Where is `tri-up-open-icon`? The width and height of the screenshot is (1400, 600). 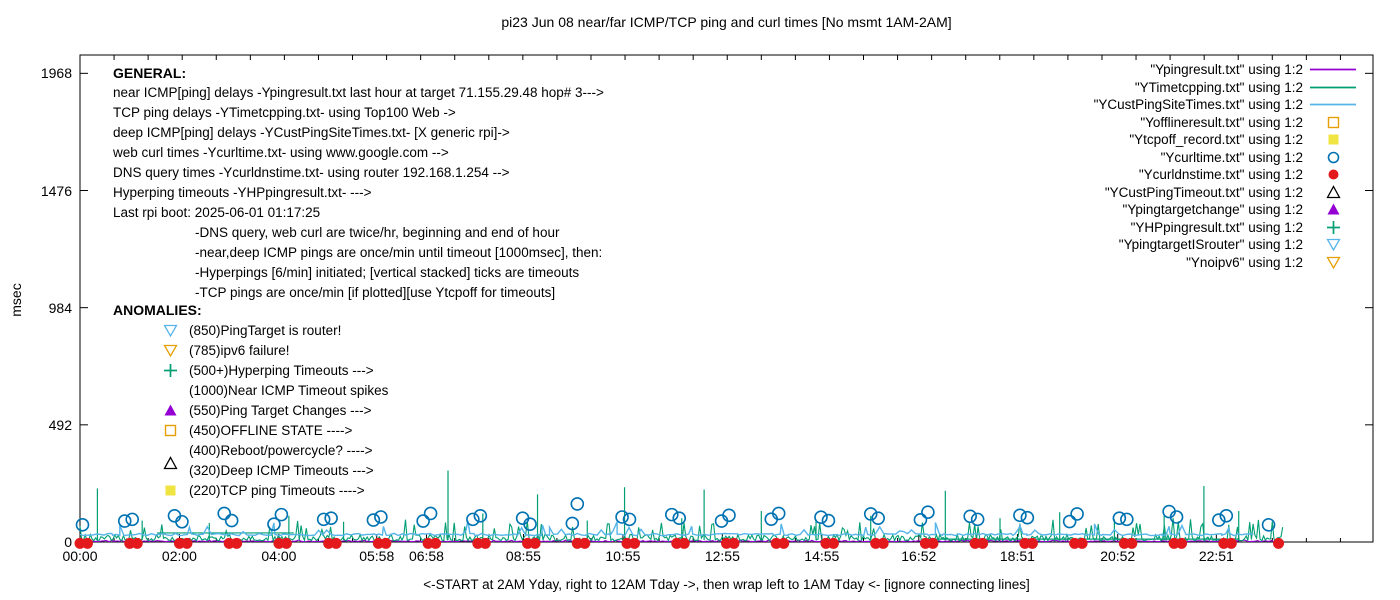
tri-up-open-icon is located at coordinates (170, 463).